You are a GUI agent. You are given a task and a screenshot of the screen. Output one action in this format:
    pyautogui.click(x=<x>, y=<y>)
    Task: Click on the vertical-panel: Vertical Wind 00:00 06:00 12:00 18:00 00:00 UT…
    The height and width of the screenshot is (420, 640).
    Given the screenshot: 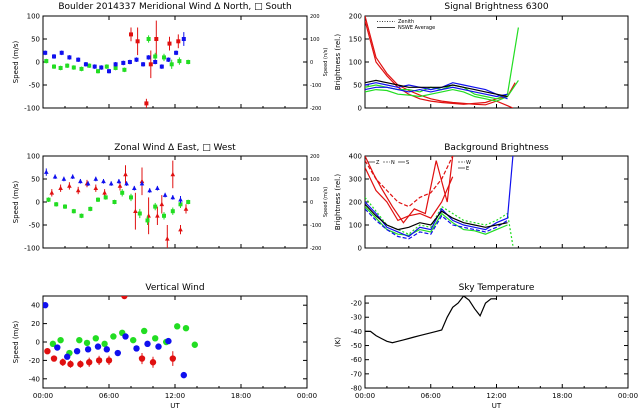 What is the action you would take?
    pyautogui.click(x=164, y=346)
    